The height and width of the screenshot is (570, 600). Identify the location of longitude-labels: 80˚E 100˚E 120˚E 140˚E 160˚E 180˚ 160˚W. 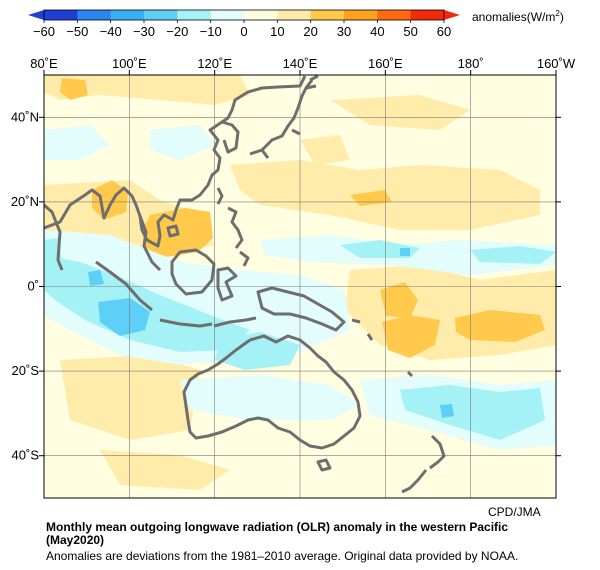
(303, 63).